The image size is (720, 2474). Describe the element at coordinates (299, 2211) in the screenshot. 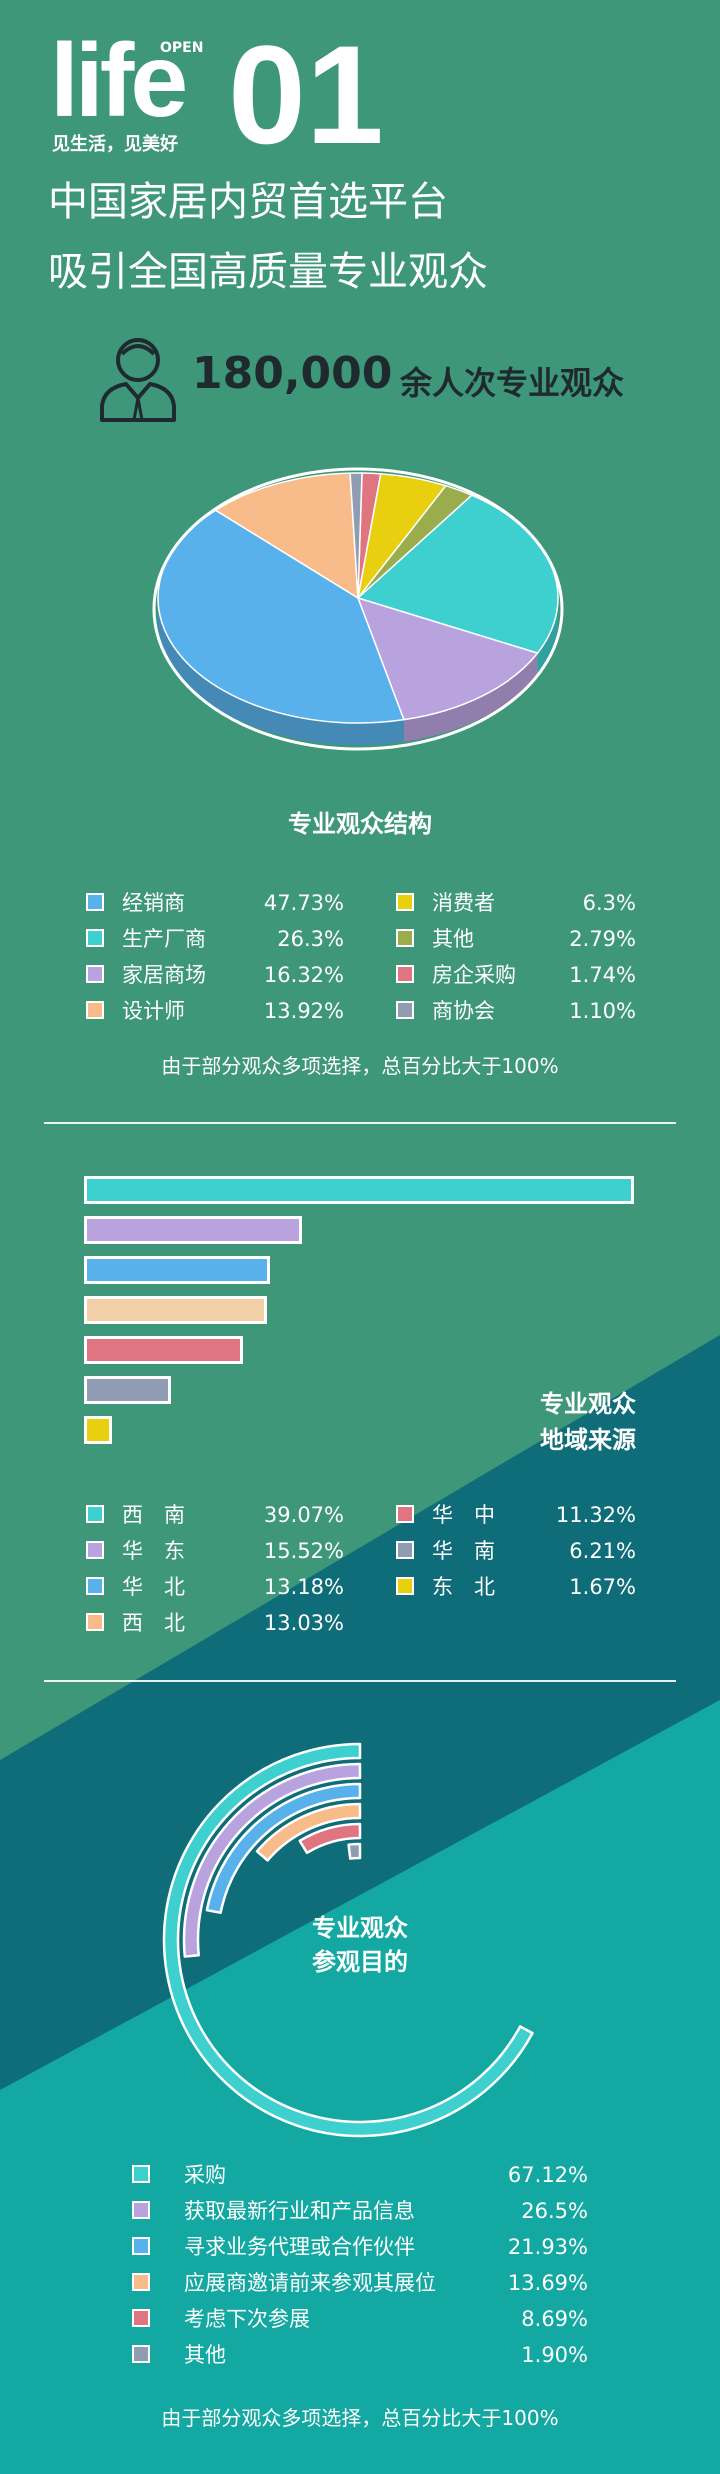

I see `radial-legend-label: 获取最新行业和产品信息` at that location.